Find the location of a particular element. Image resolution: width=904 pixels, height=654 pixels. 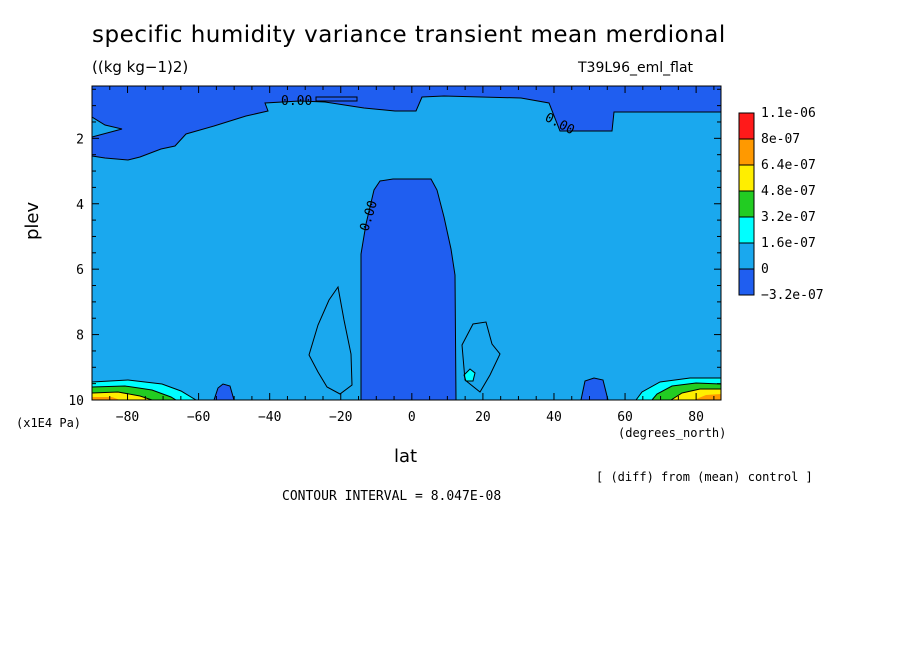

contour-zero-top is located at coordinates (406, 128).